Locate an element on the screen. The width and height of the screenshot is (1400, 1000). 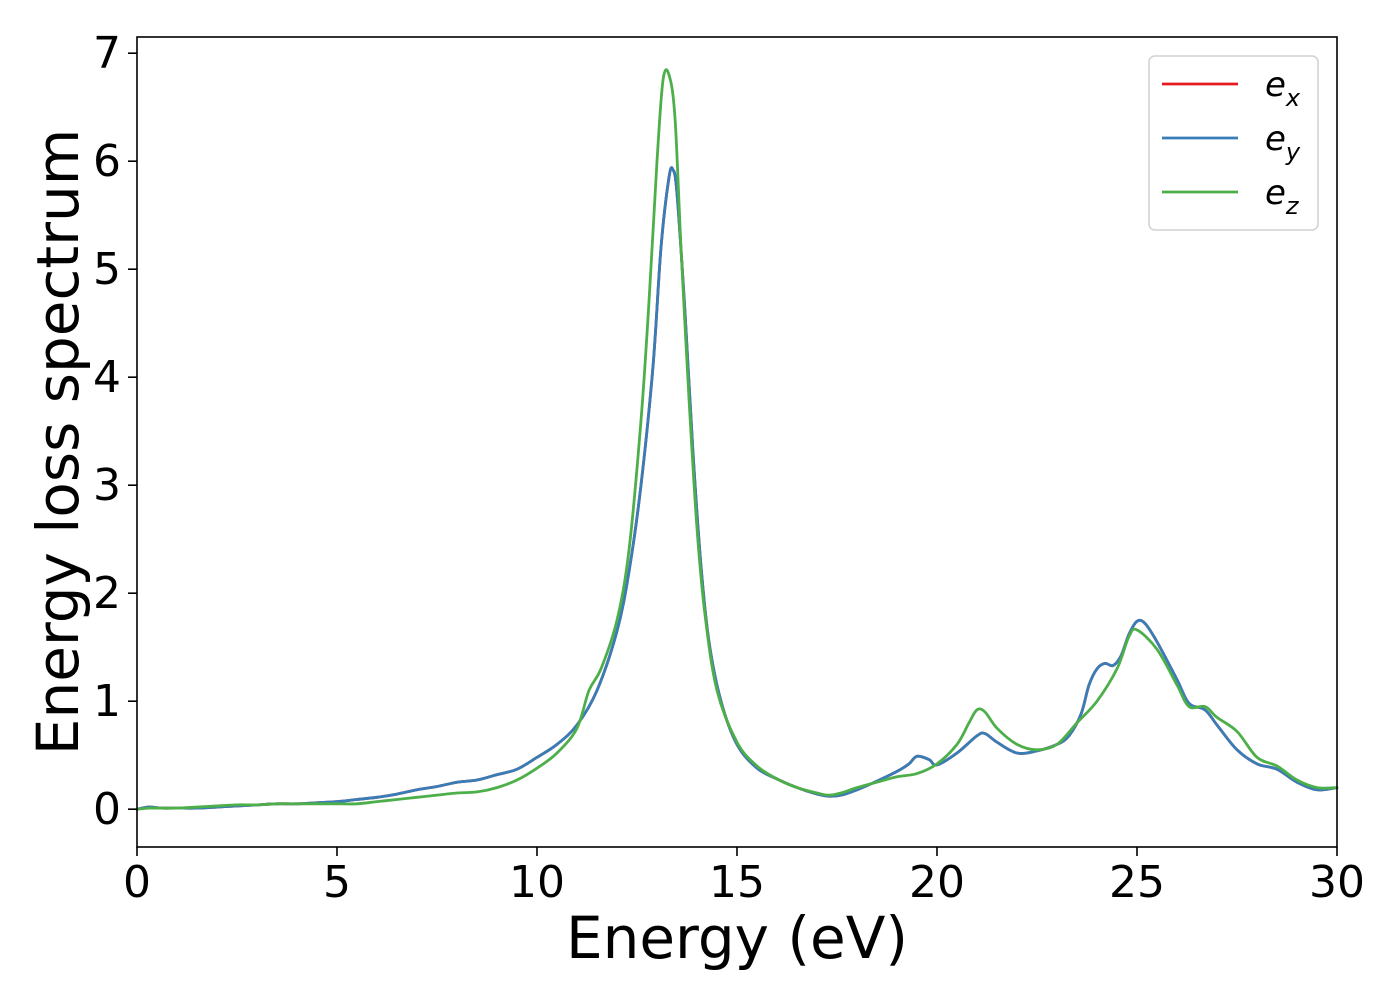
legend-label-e_z: ez is located at coordinates (1282, 196).